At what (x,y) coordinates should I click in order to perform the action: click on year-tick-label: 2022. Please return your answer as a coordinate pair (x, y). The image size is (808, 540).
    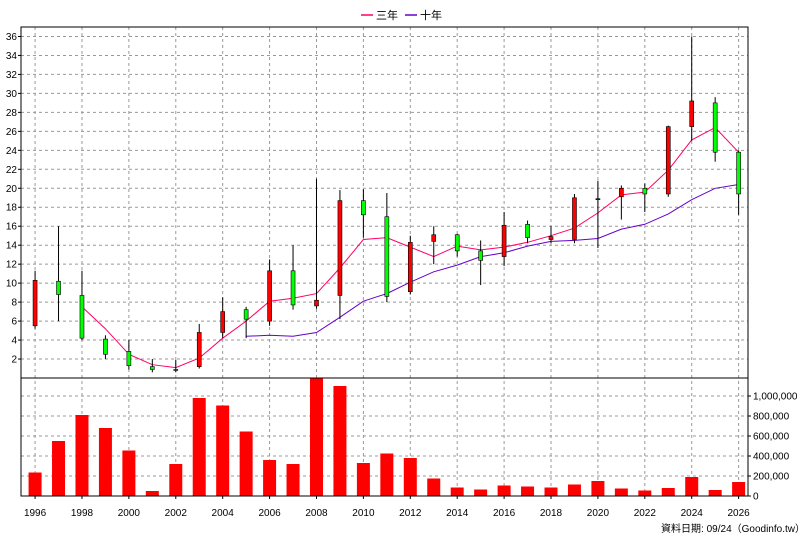
    Looking at the image, I should click on (645, 513).